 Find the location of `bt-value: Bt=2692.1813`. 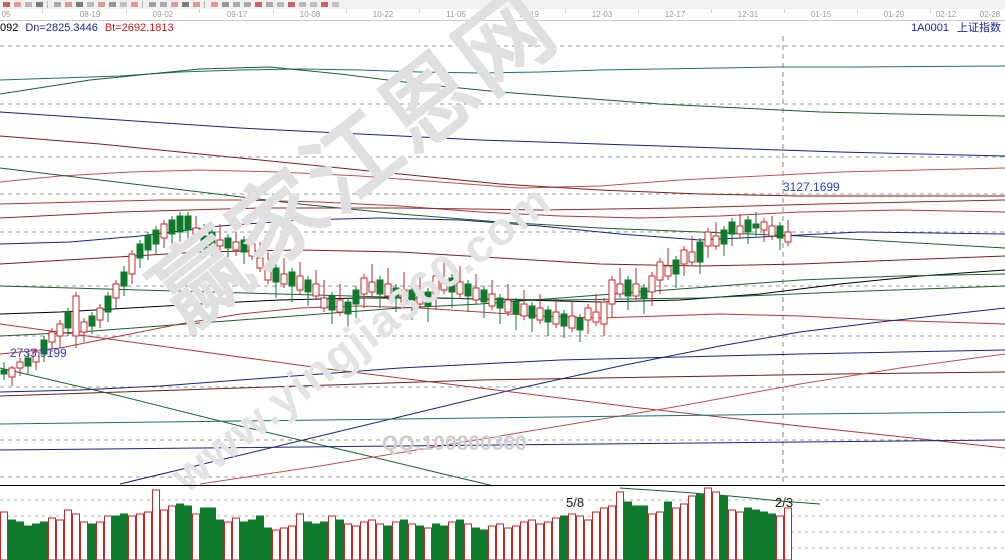

bt-value: Bt=2692.1813 is located at coordinates (139, 28).